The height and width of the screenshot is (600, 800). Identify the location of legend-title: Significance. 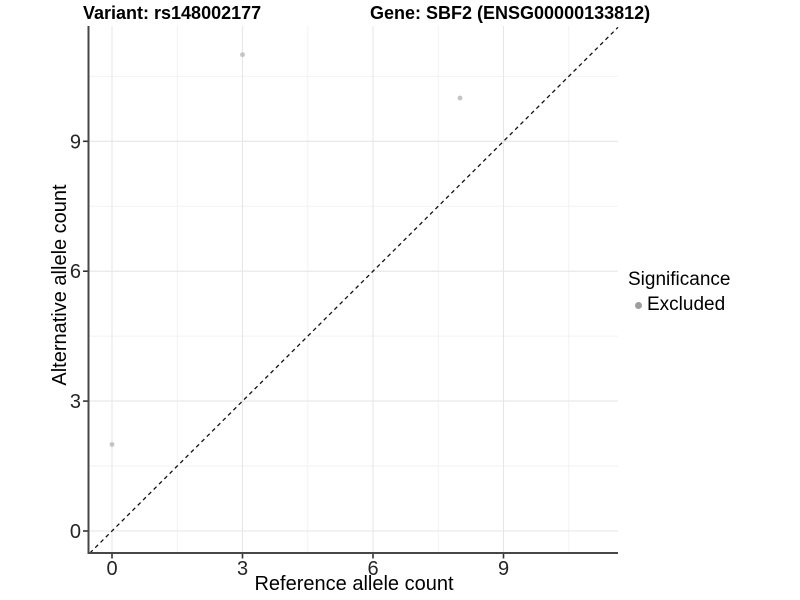
(679, 279).